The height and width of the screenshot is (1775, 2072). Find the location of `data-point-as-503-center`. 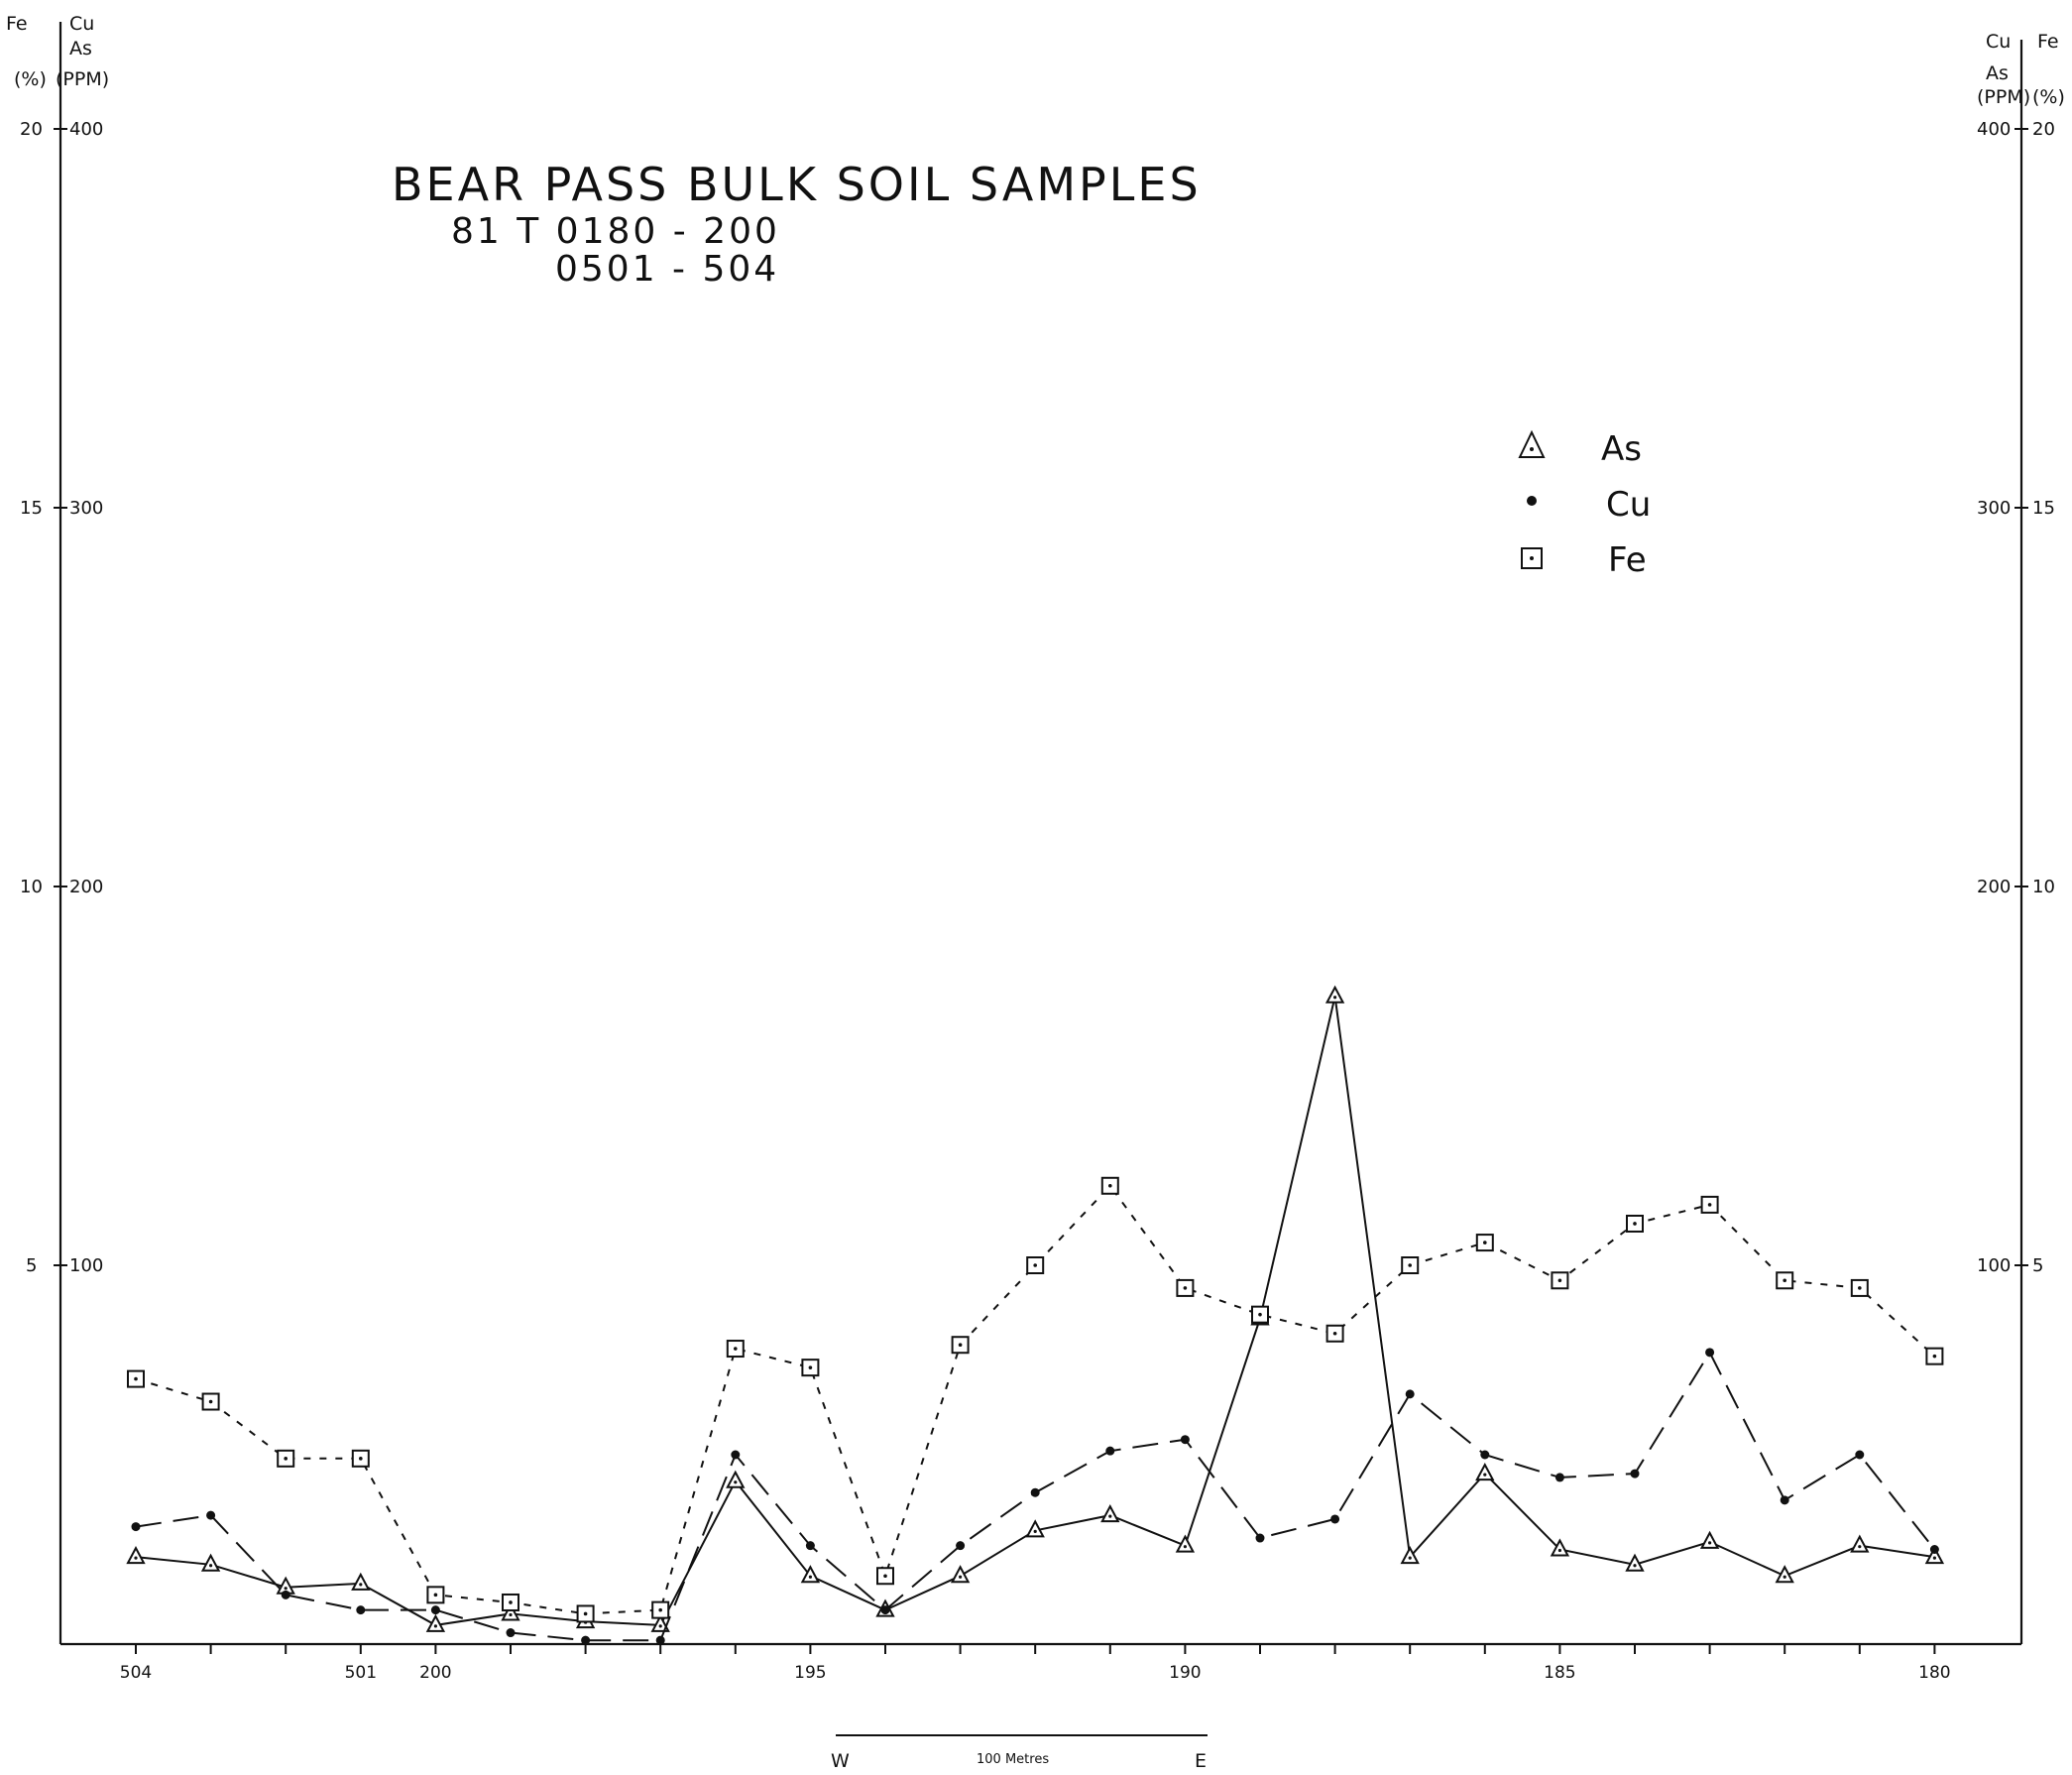

data-point-as-503-center is located at coordinates (211, 1566).